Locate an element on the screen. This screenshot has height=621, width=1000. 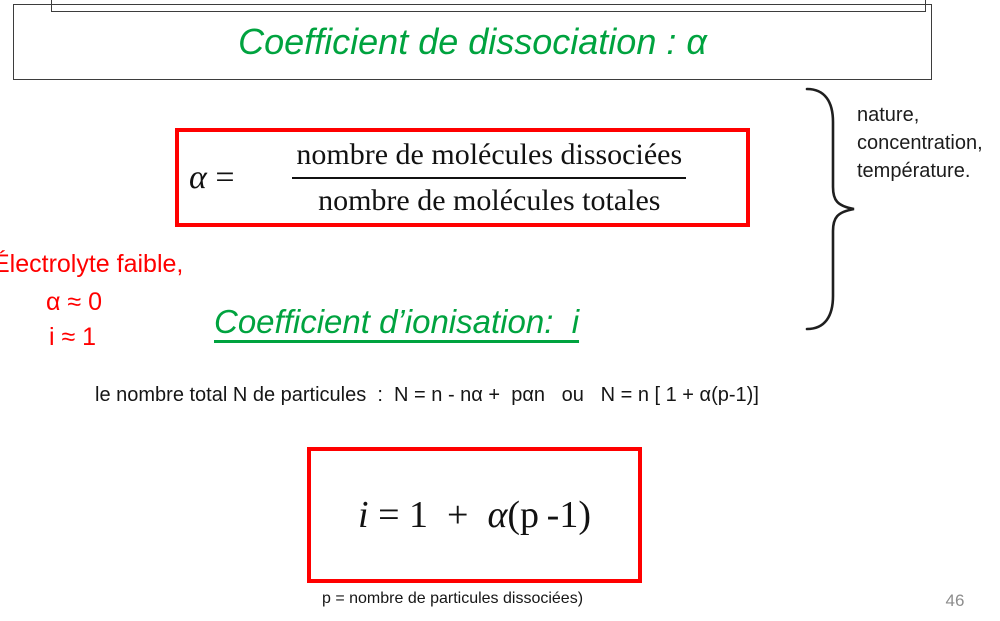
alpha-equals: α = is located at coordinates (212, 178).